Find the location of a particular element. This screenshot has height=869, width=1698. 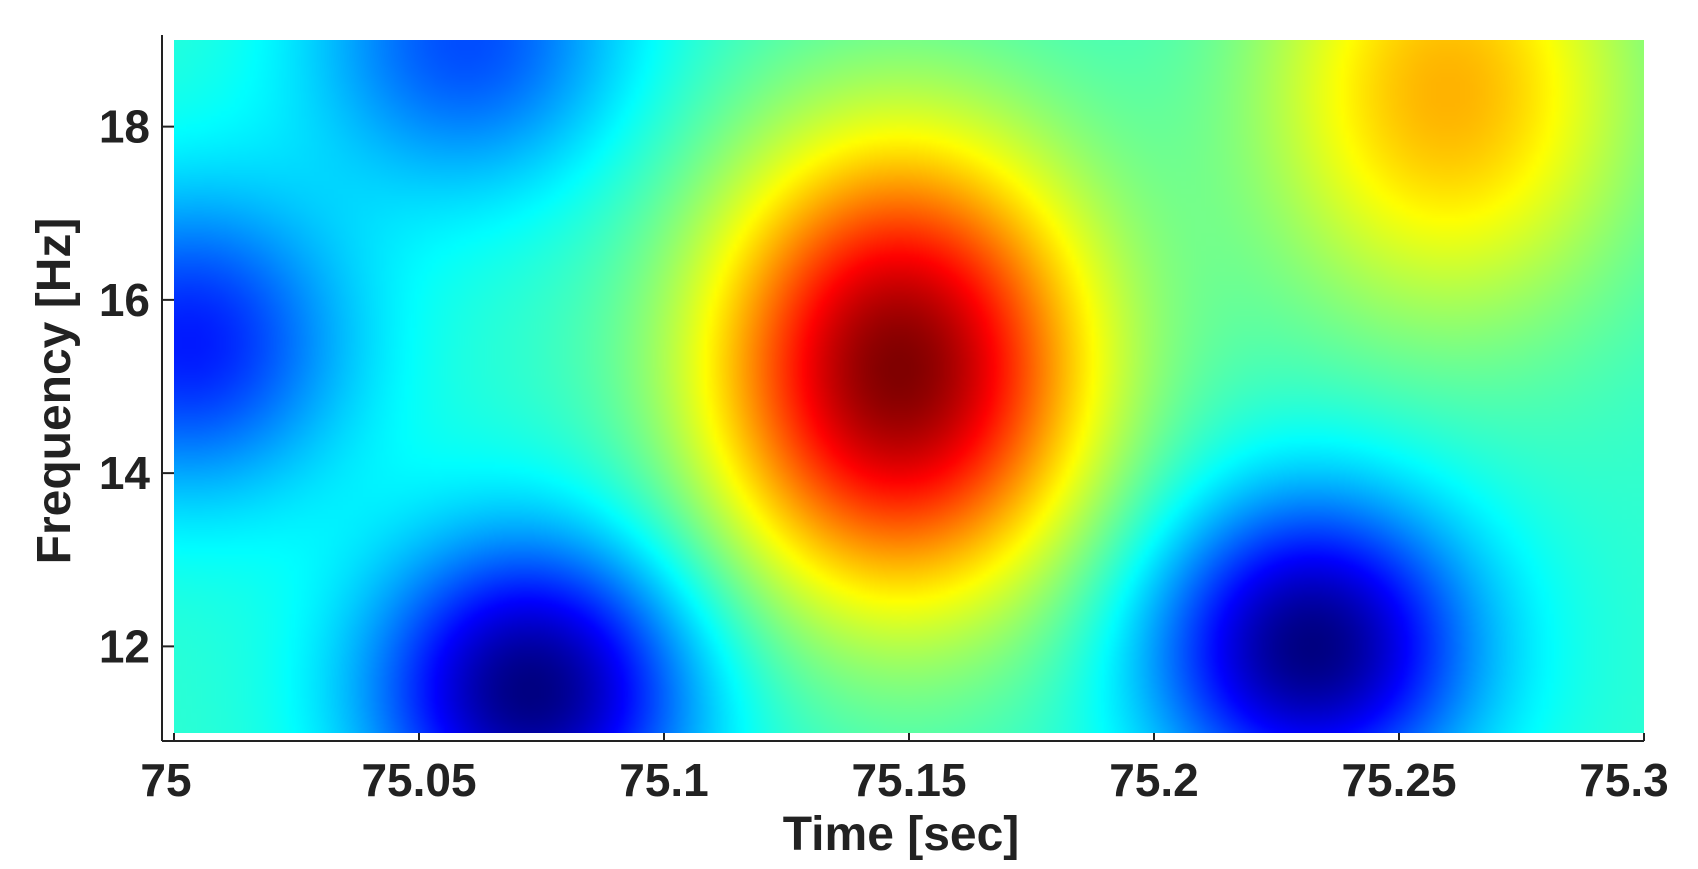

x-axis-ticks: 75 75.05 75.1 75.15 75.2 75.25 75.3 is located at coordinates (904, 769).